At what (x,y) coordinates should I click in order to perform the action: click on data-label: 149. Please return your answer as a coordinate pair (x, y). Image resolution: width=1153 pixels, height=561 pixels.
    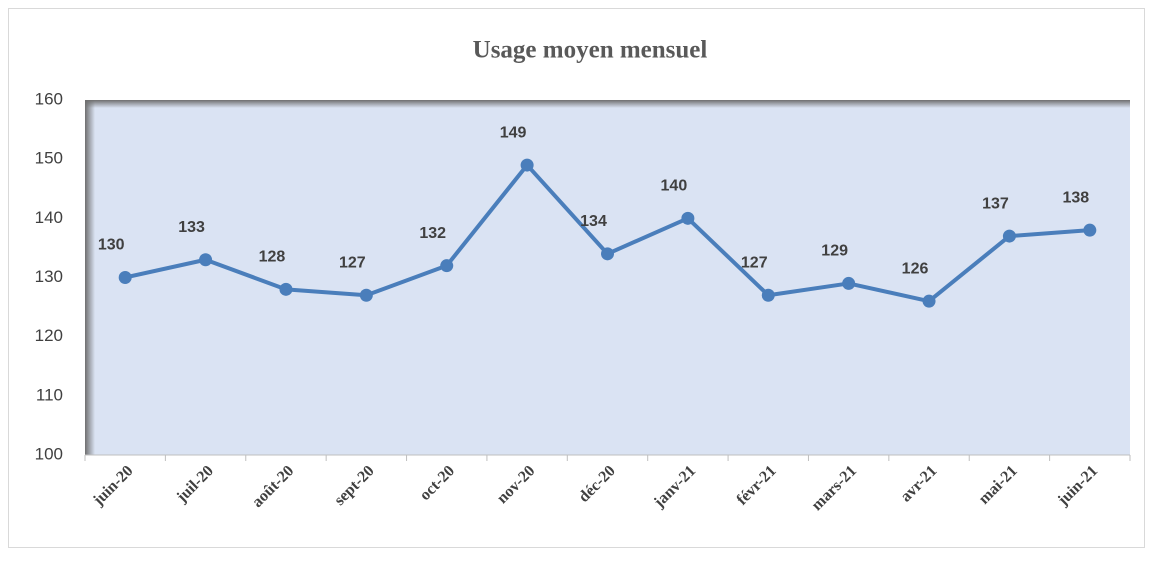
    Looking at the image, I should click on (513, 132).